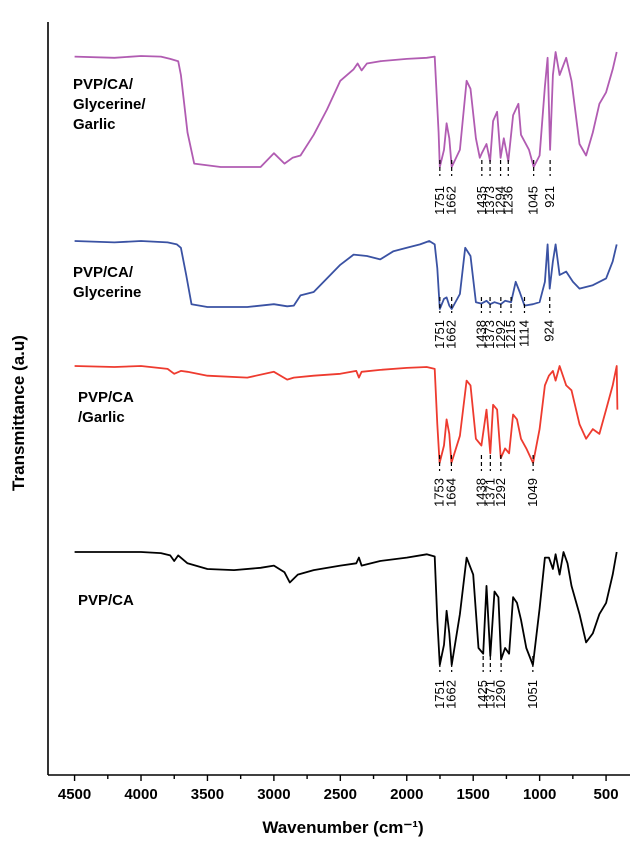 Image resolution: width=632 pixels, height=841 pixels. Describe the element at coordinates (94, 124) in the screenshot. I see `series-label-line: Garlic` at that location.